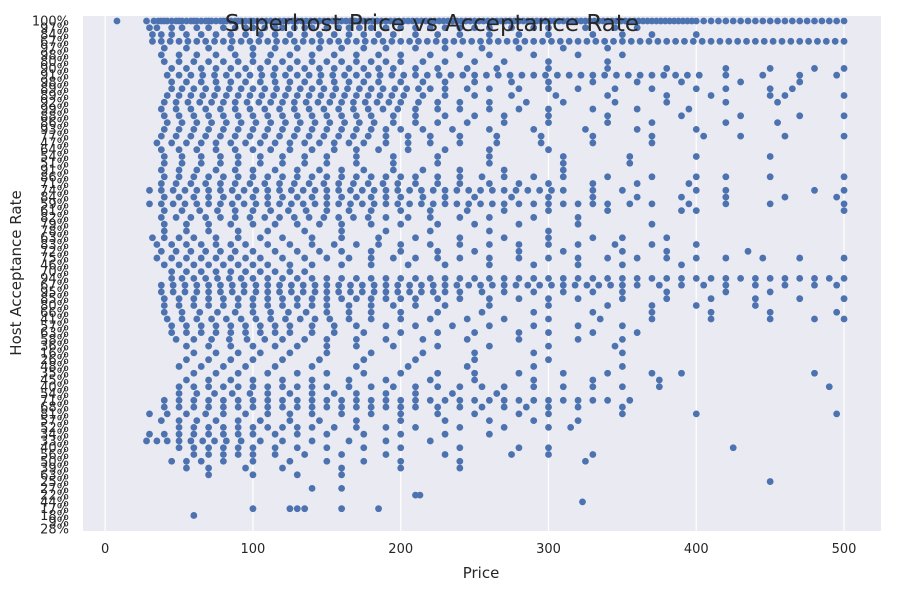 The height and width of the screenshot is (590, 905). I want to click on y-tick-label: 97%, so click(54, 28).